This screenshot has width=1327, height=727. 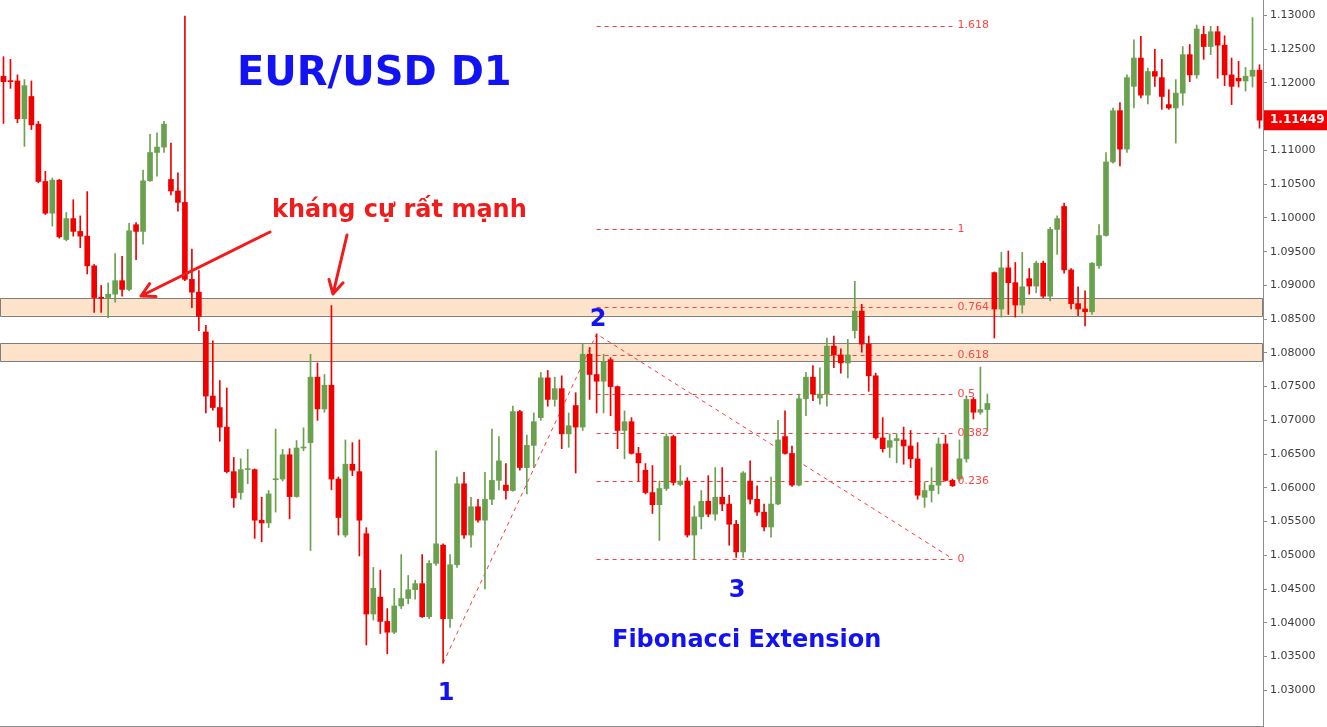 I want to click on annotation: 0.618, so click(x=973, y=354).